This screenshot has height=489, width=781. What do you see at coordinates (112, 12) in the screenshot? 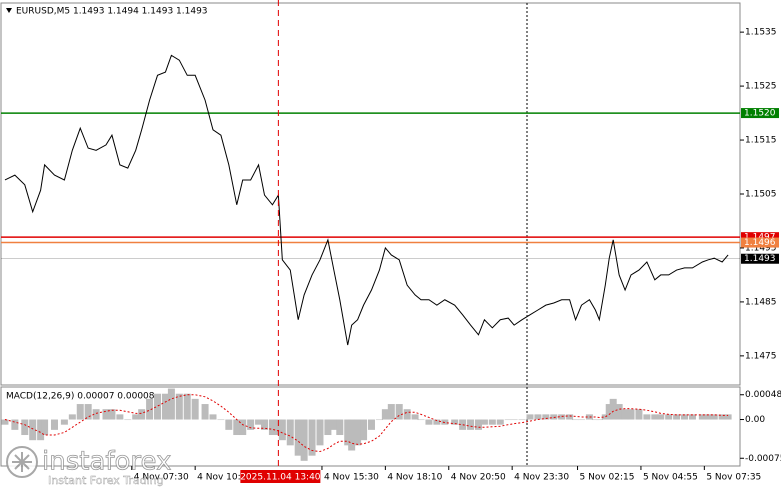
I see `chart-title: EURUSD,M5 1.1493 1.1494 1.1493 1.1493` at bounding box center [112, 12].